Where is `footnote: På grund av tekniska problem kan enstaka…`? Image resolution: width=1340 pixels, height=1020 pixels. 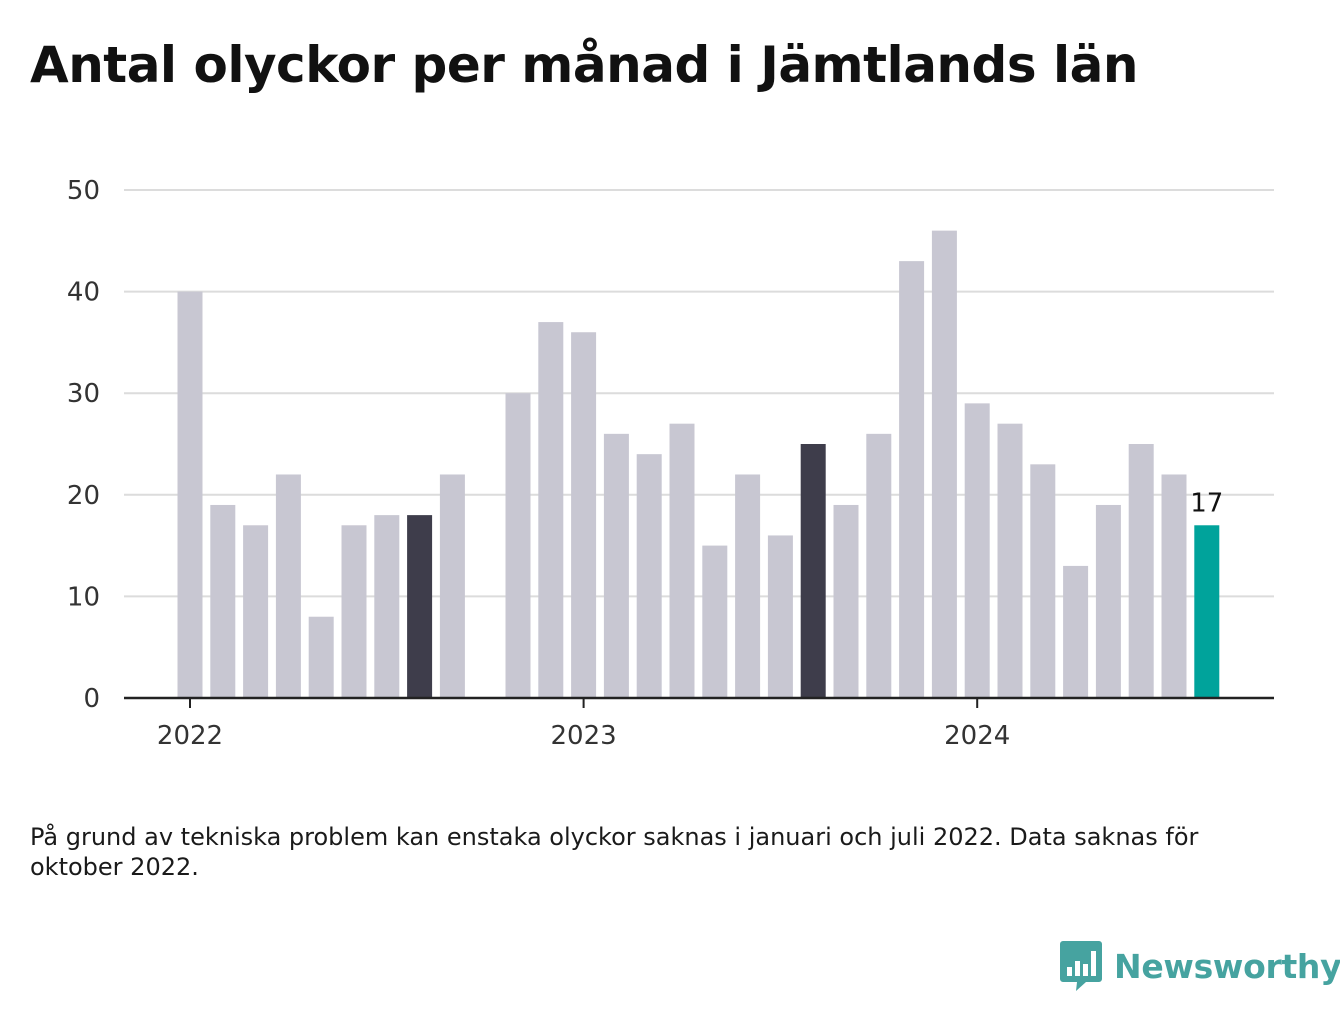
footnote: På grund av tekniska problem kan enstaka… is located at coordinates (614, 852).